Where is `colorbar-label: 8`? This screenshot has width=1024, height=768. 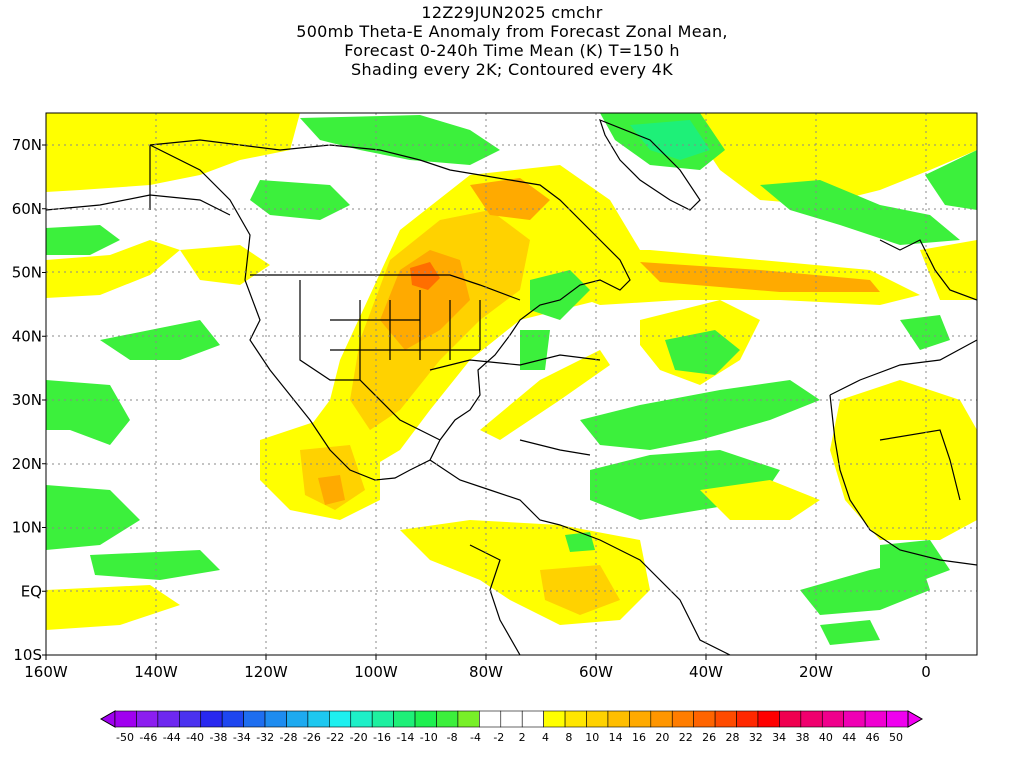
colorbar-label: 8 is located at coordinates (568, 737).